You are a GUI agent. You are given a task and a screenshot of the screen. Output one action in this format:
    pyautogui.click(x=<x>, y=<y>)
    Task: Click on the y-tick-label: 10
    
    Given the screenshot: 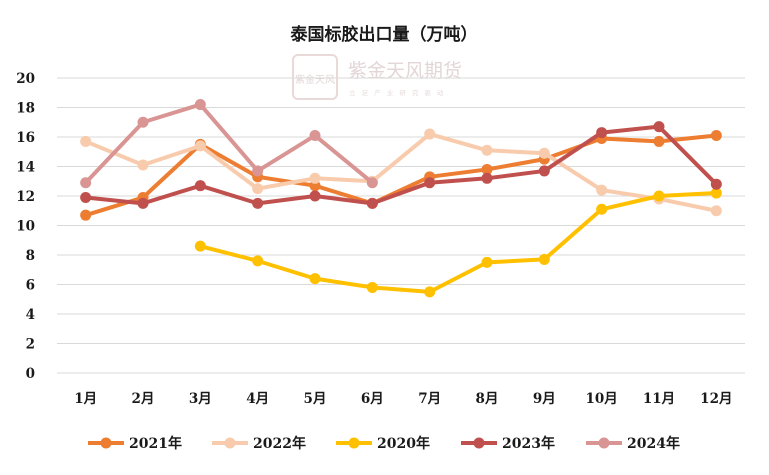 What is the action you would take?
    pyautogui.click(x=25, y=227)
    